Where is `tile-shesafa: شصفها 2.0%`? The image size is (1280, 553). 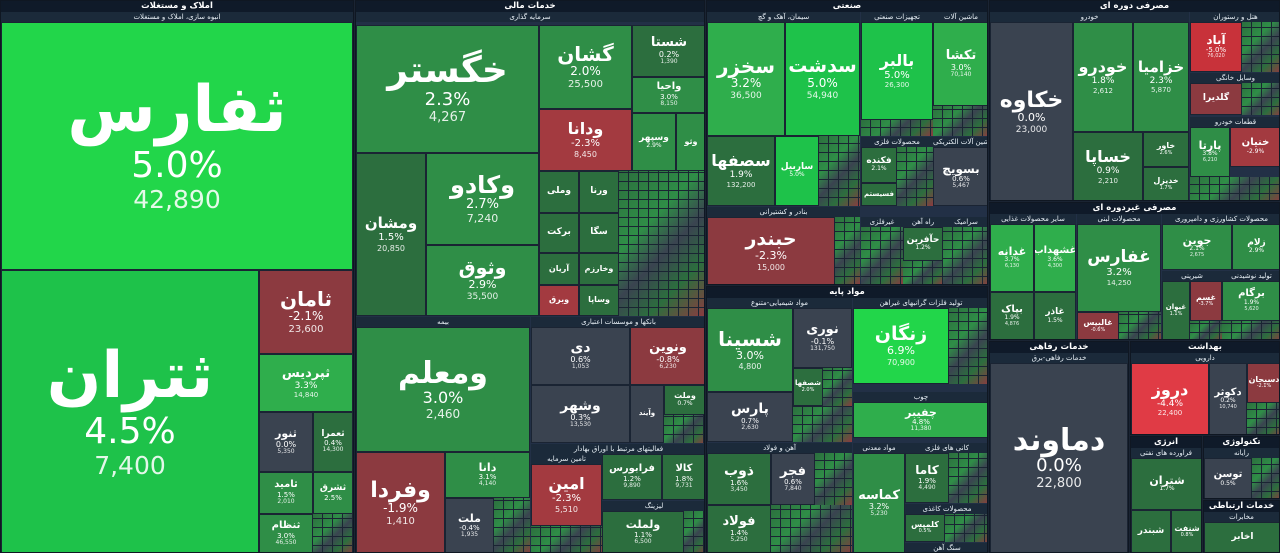 tile-shesafa: شصفها 2.0% is located at coordinates (808, 387).